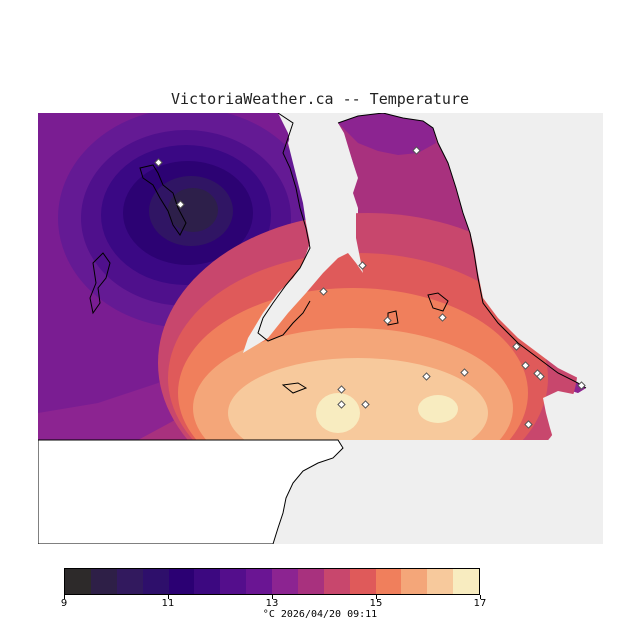  What do you see at coordinates (480, 603) in the screenshot?
I see `legend-tick-label: 17` at bounding box center [480, 603].